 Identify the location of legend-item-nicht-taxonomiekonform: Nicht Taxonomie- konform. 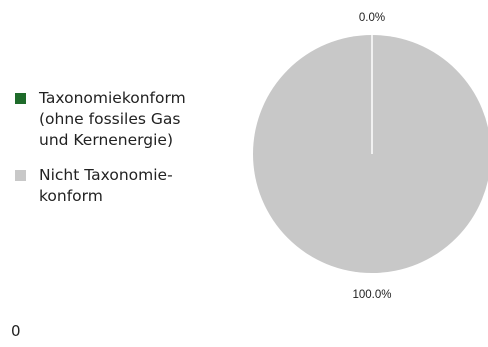
(115, 186).